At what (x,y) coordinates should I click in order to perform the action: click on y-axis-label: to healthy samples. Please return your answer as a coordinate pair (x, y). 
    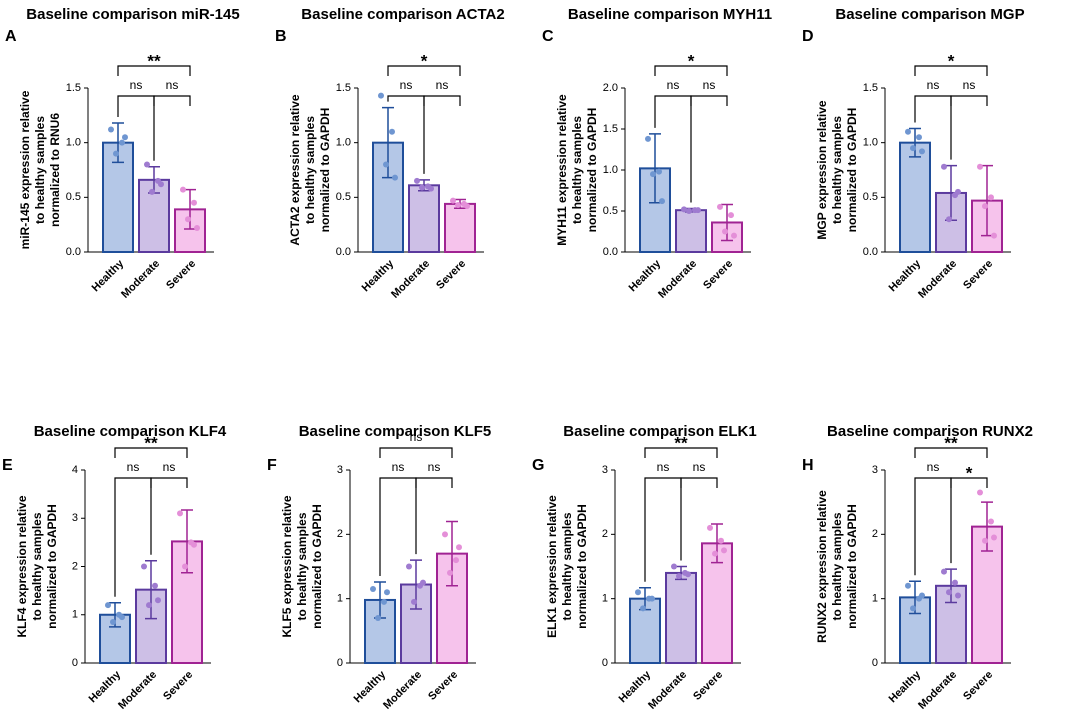
    Looking at the image, I should click on (577, 170).